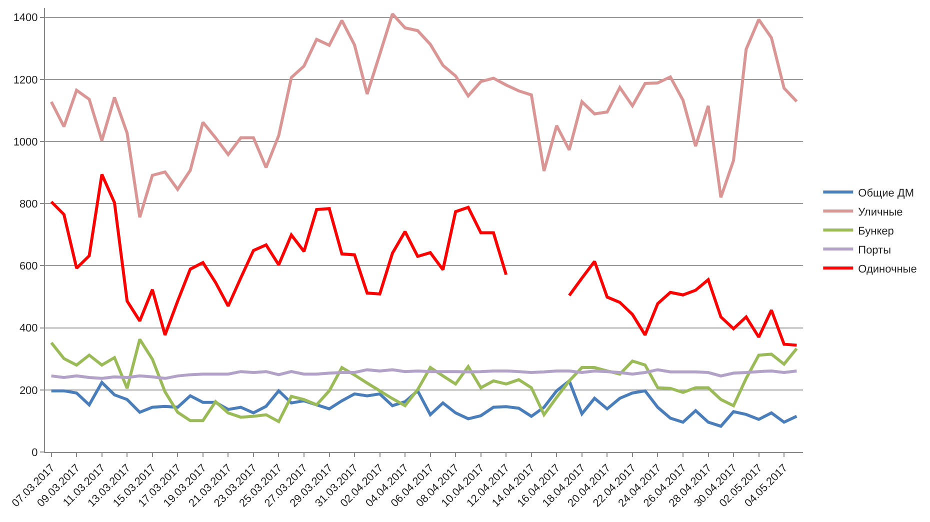  I want to click on y-tick-label: 1000, so click(25, 142).